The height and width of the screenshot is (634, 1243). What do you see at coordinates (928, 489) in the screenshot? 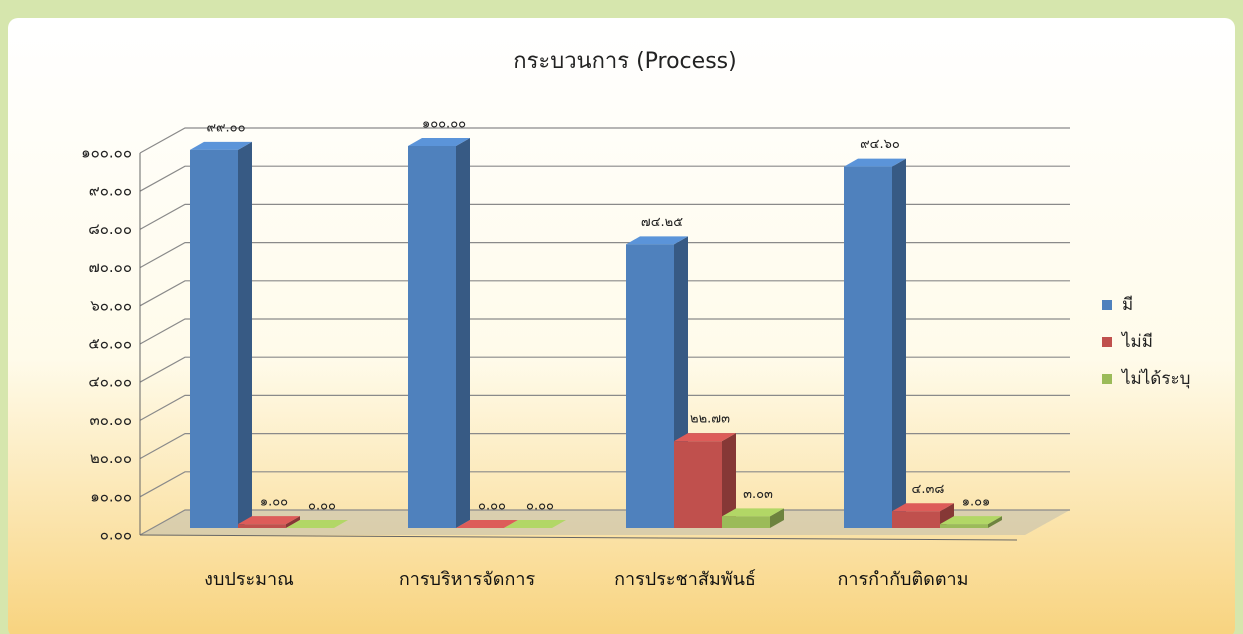
I see `value-label: ๔.๓๘` at bounding box center [928, 489].